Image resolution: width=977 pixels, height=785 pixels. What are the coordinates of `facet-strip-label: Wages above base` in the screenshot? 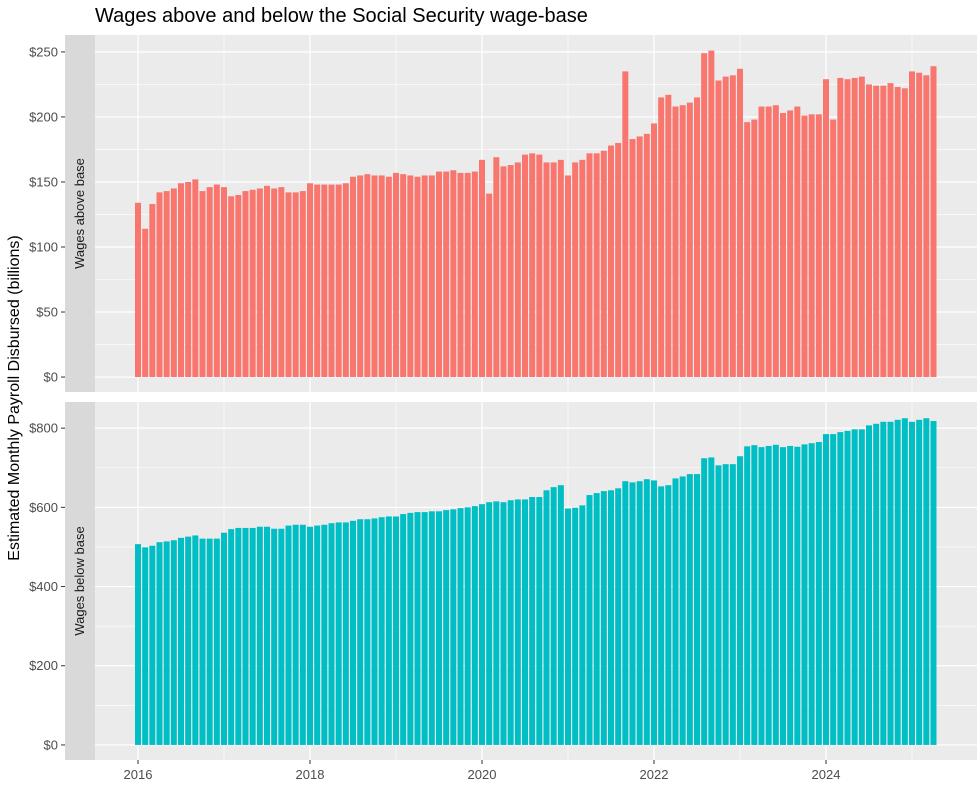 It's located at (79, 213).